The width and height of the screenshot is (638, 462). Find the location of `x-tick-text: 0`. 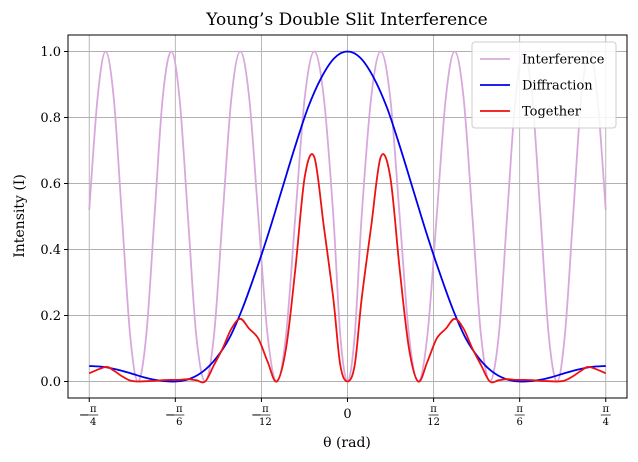

x-tick-text: 0 is located at coordinates (347, 414).